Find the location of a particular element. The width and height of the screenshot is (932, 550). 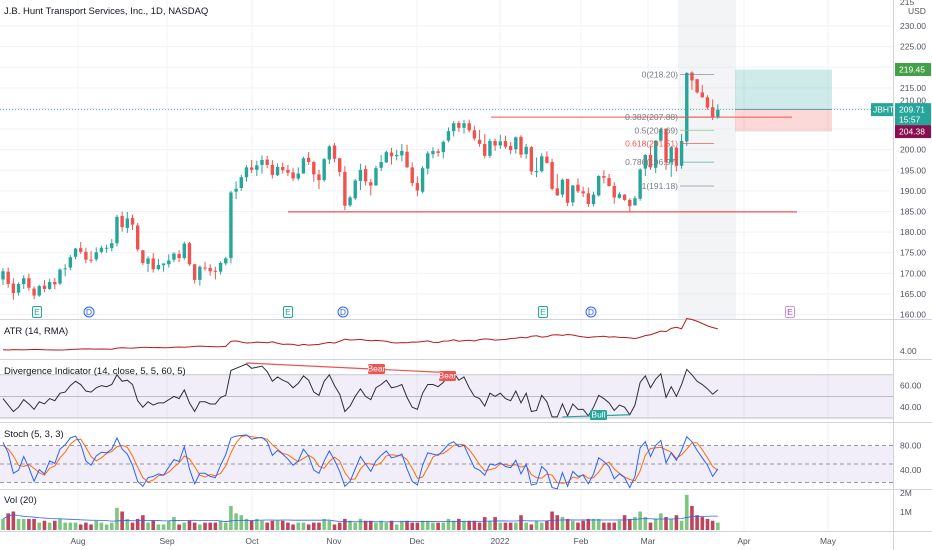

stoch-pane-title: Stoch (5, 3, 3) is located at coordinates (34, 434).